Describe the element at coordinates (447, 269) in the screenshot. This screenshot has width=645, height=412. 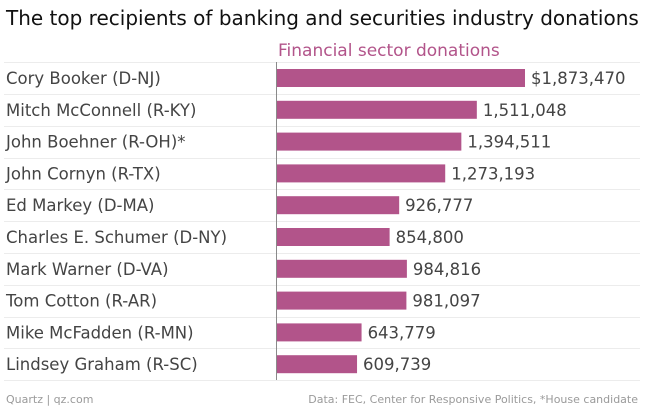
I see `value-label: 984,816` at that location.